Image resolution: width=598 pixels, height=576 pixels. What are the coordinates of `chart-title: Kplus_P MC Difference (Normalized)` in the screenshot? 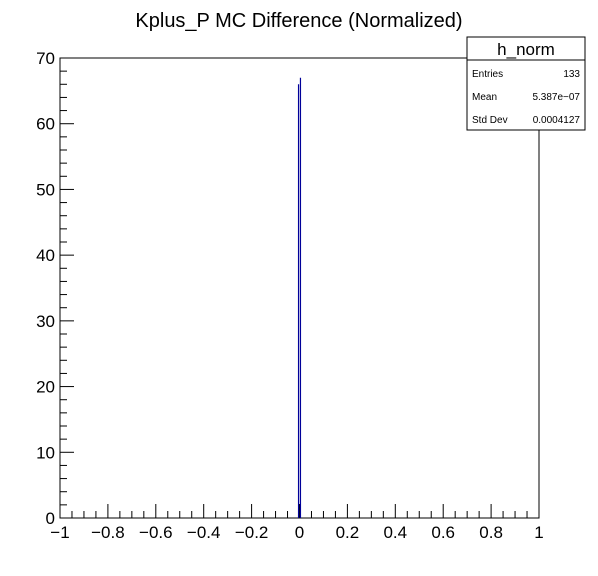 It's located at (298, 21).